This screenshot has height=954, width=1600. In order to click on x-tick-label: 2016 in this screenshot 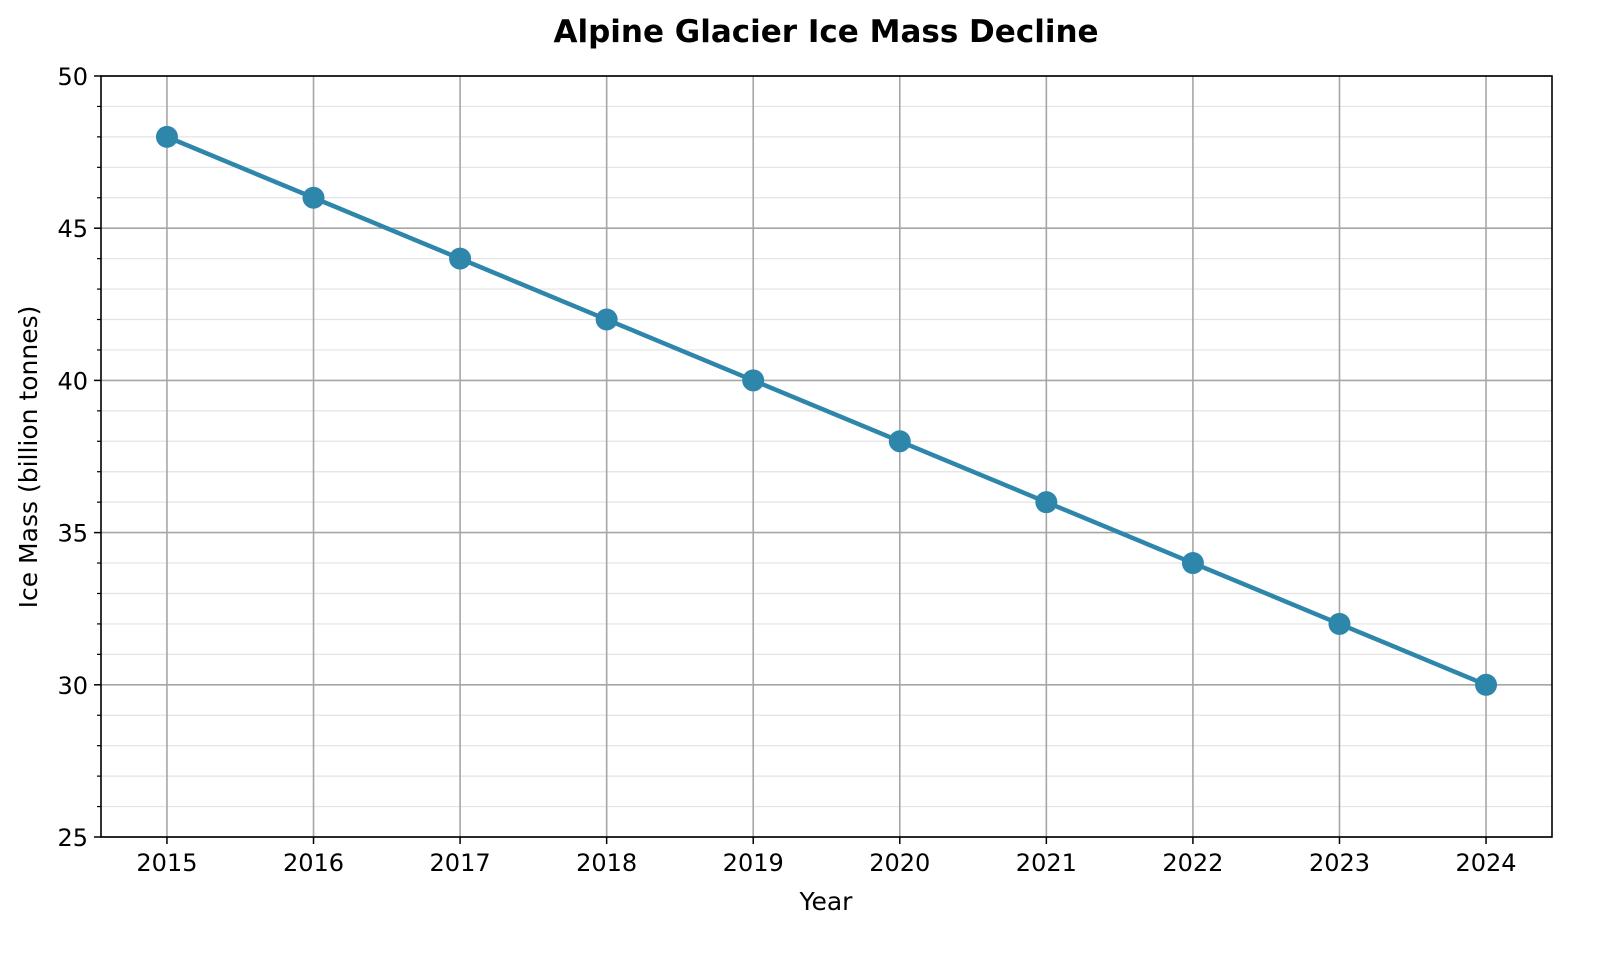, I will do `click(313, 863)`.